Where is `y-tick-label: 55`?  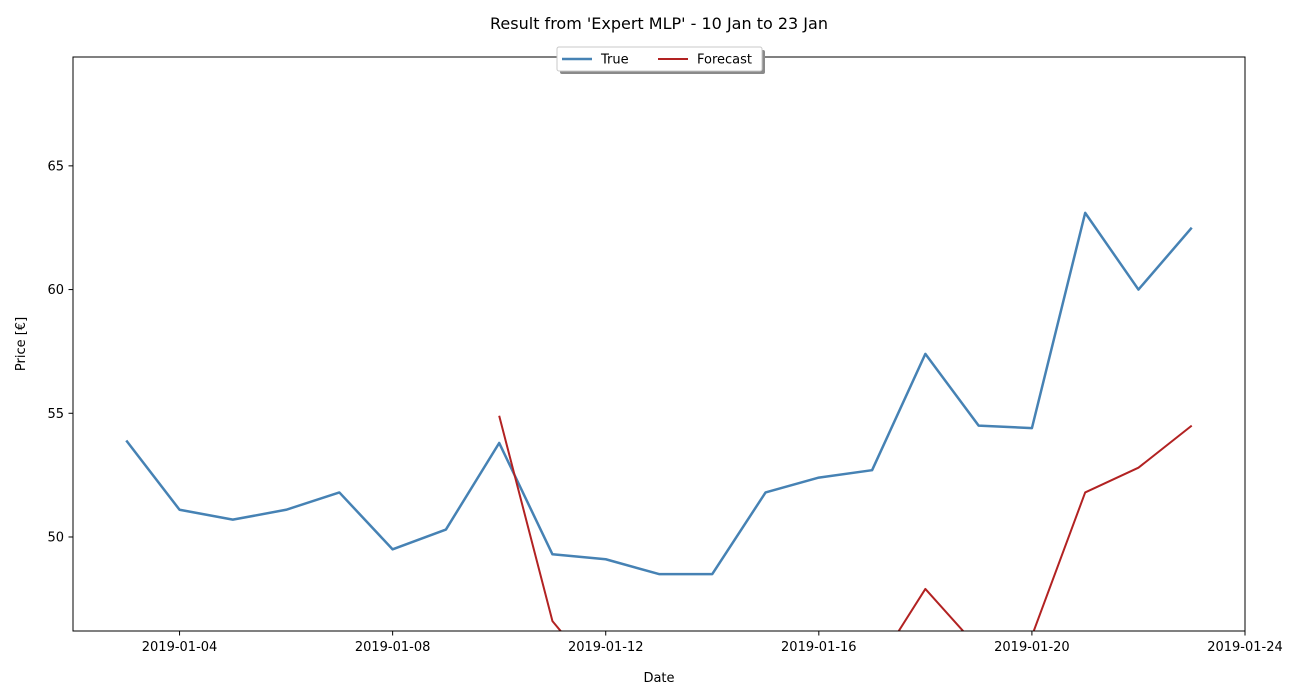 y-tick-label: 55 is located at coordinates (55, 414).